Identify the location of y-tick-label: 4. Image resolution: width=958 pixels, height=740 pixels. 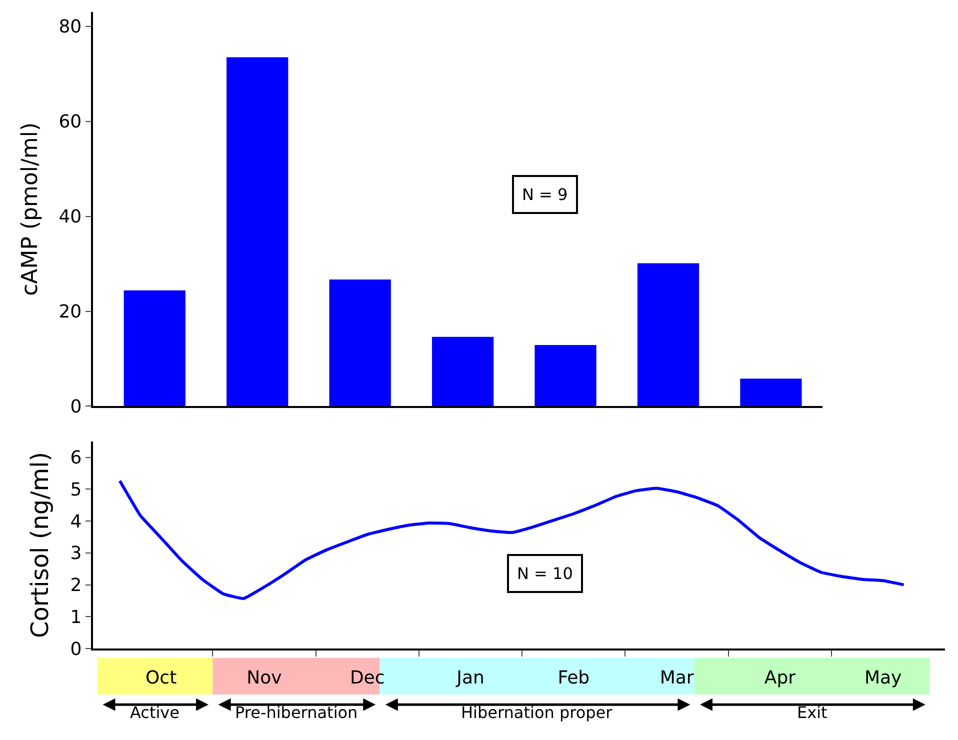
(76, 521).